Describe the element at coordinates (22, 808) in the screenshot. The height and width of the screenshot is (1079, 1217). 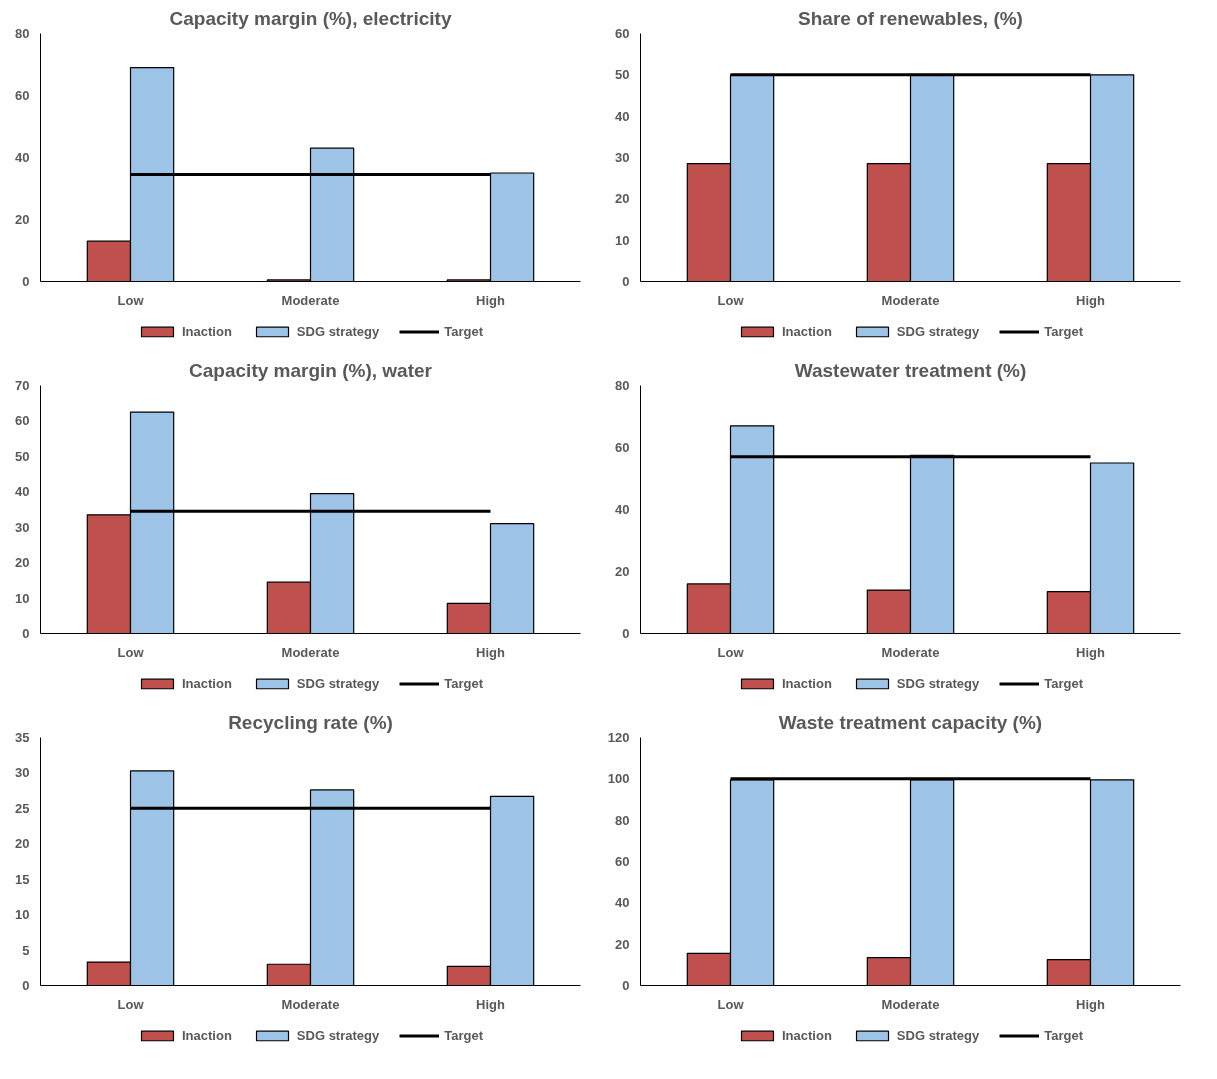
I see `y-tick-label: 25` at that location.